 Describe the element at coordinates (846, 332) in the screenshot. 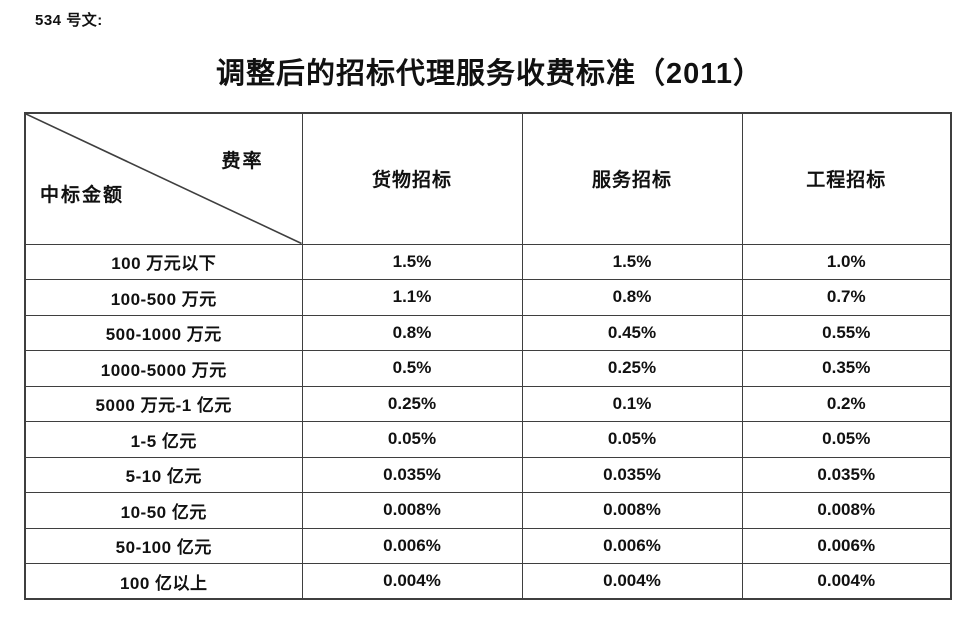

I see `rate-value: 0.55%` at that location.